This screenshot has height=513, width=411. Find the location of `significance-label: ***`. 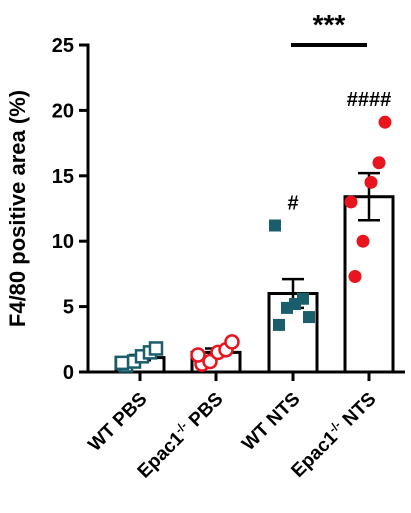

significance-label: *** is located at coordinates (329, 24).